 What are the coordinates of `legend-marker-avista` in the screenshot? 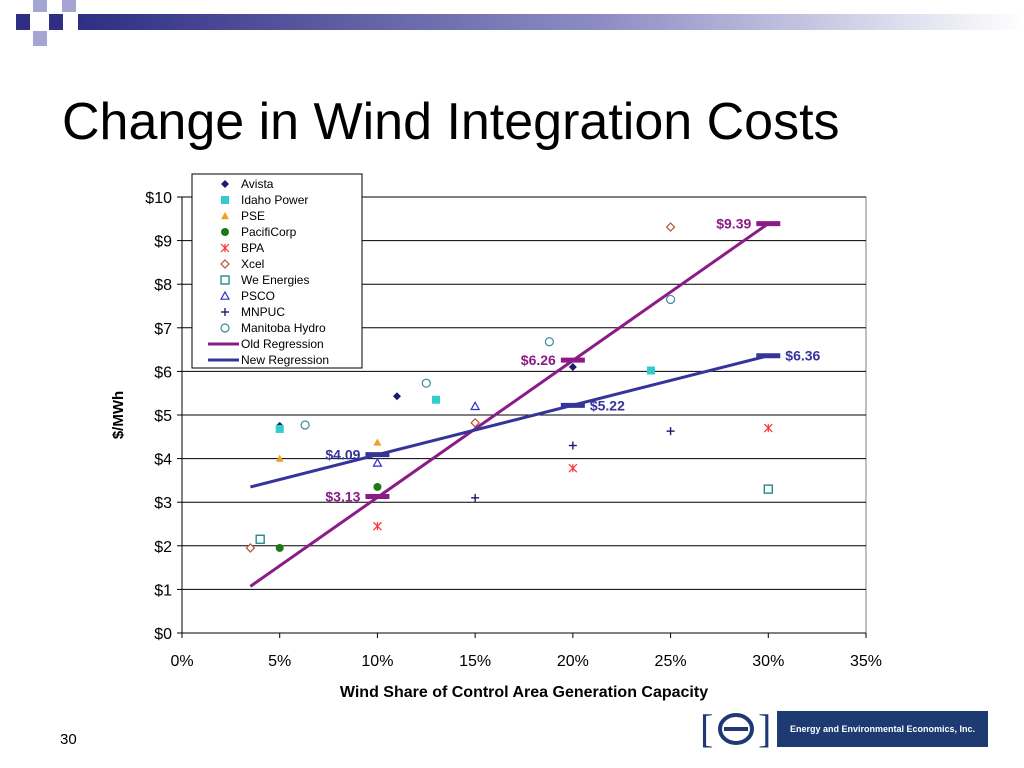 It's located at (225, 184).